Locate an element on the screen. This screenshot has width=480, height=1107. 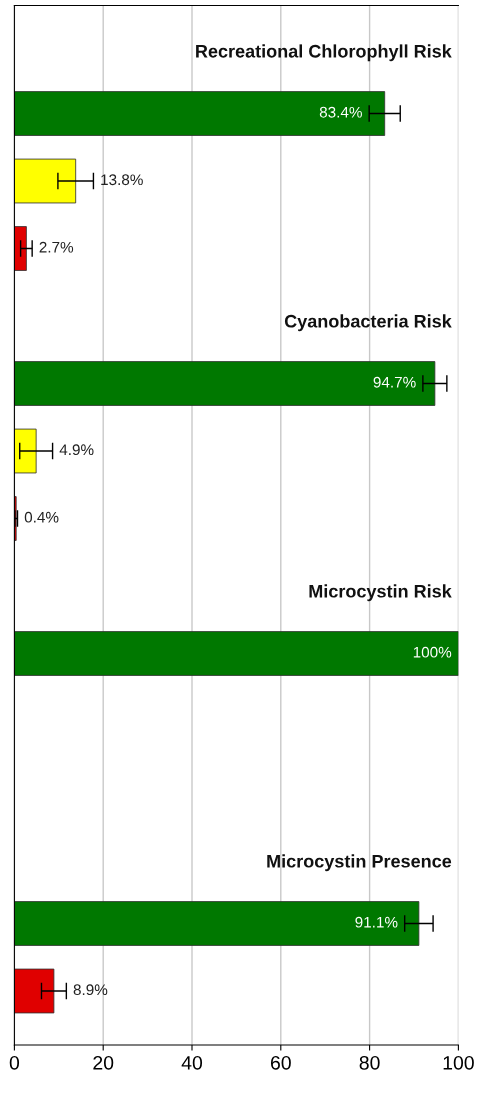
x-tick-label: 0 is located at coordinates (14, 1062).